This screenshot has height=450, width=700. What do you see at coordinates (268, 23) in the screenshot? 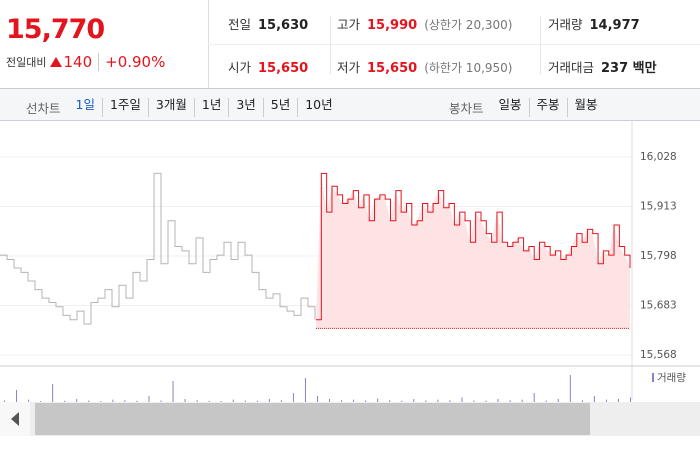
I see `stat: 전일 15,630` at bounding box center [268, 23].